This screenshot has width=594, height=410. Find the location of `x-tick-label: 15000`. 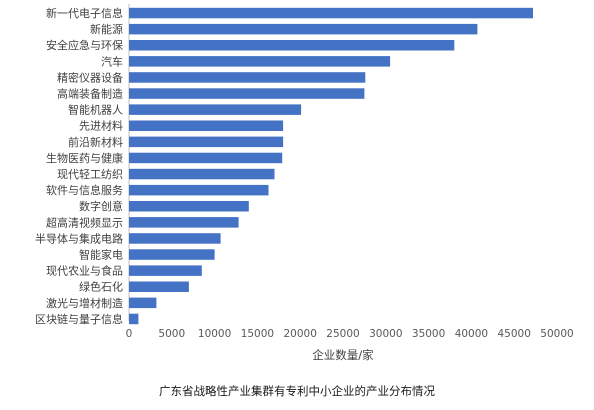

x-tick-label: 15000 is located at coordinates (257, 334).